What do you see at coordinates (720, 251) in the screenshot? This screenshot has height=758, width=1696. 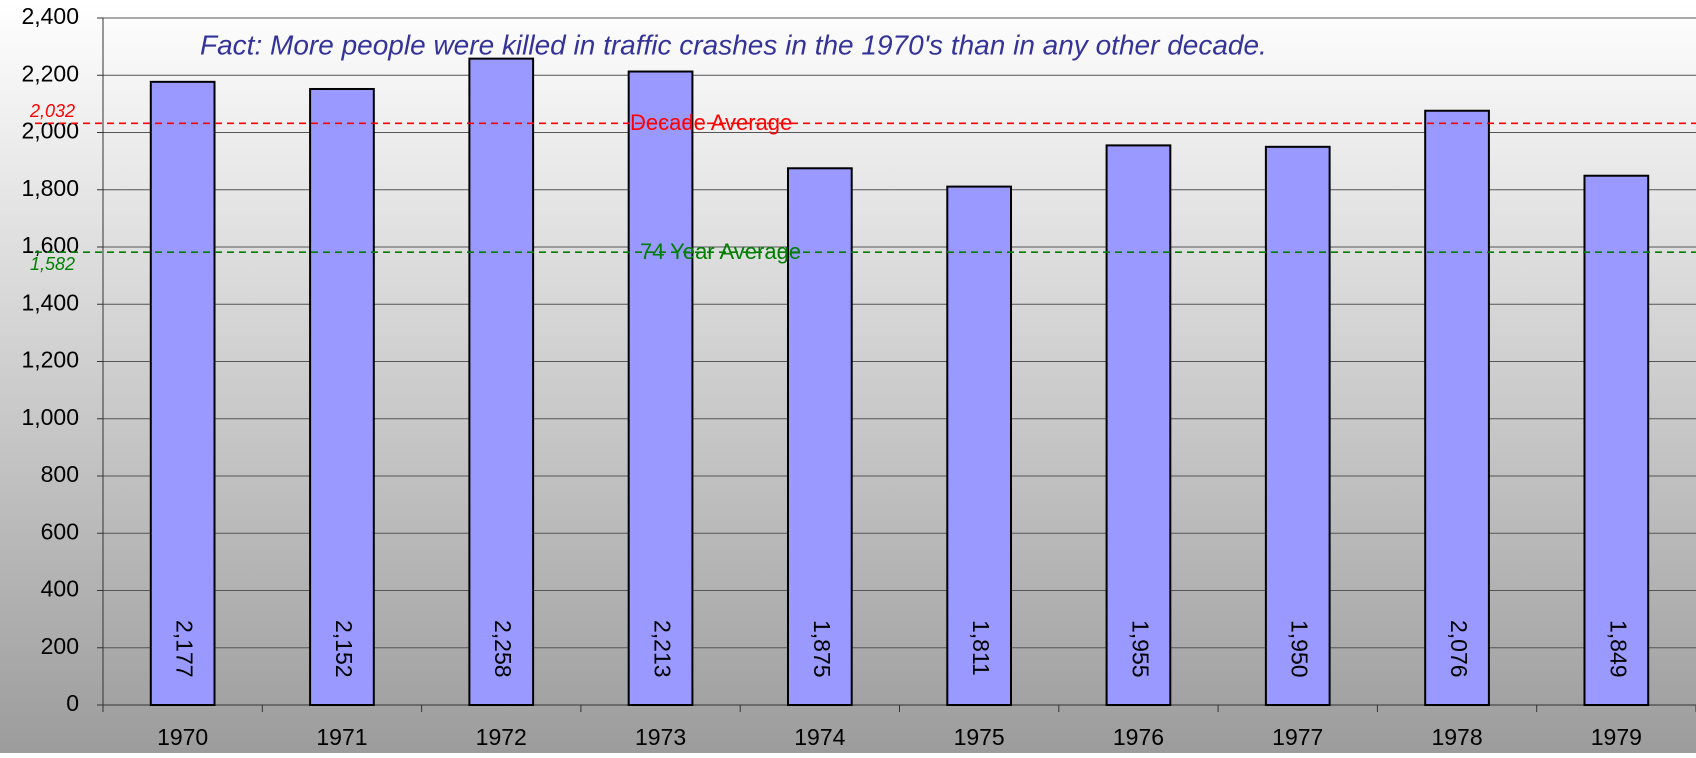 I see `reference-name: 74 Year Average` at bounding box center [720, 251].